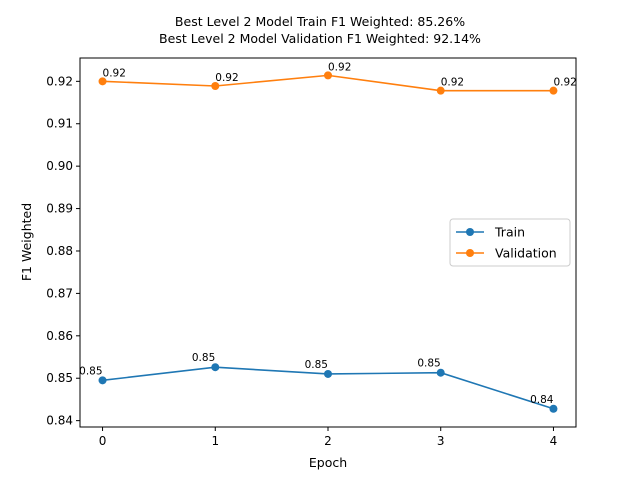 The image size is (640, 480). I want to click on legend-validation-label: Validation, so click(526, 253).